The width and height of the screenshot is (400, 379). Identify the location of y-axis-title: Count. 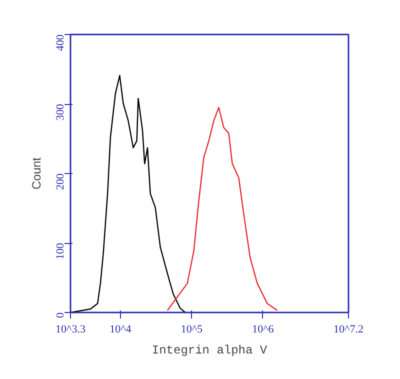
(37, 173).